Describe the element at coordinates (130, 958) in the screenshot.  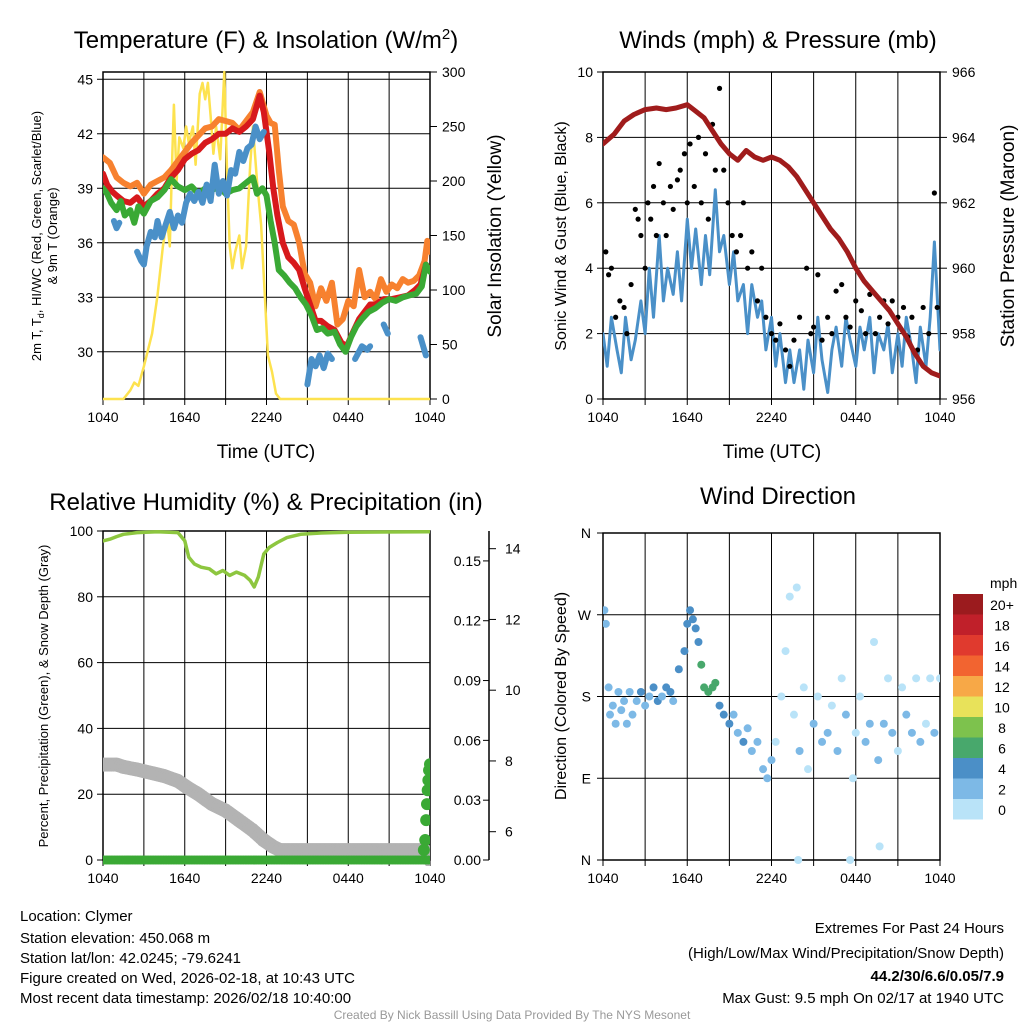
I see `latlon-text: Station lat/lon: 42.0245; -79.6241` at that location.